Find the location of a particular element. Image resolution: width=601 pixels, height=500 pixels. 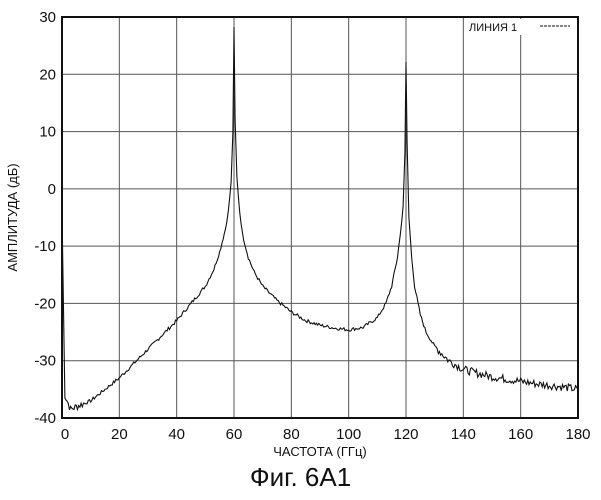

y-tick-label: -10 is located at coordinates (45, 246).